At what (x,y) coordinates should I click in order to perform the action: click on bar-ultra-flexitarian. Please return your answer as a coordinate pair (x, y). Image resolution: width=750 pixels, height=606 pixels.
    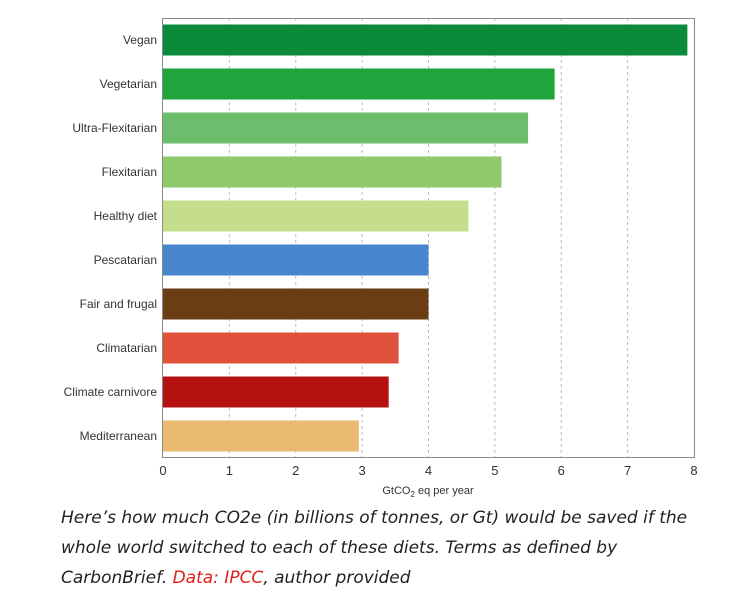
    Looking at the image, I should click on (346, 128).